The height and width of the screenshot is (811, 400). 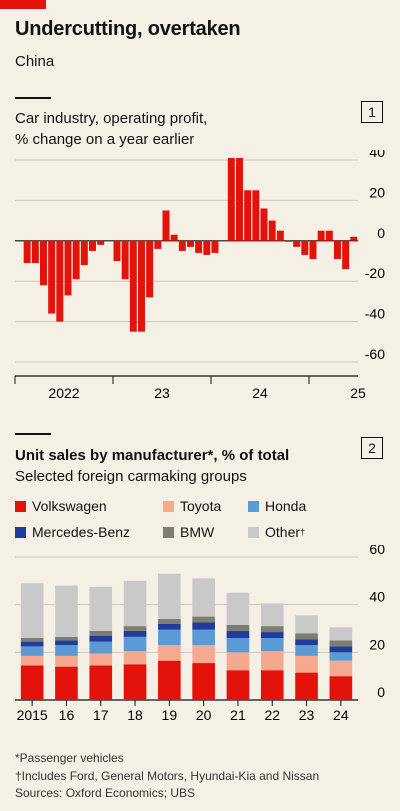 I want to click on legend-label-toyota: Toyota, so click(x=201, y=506).